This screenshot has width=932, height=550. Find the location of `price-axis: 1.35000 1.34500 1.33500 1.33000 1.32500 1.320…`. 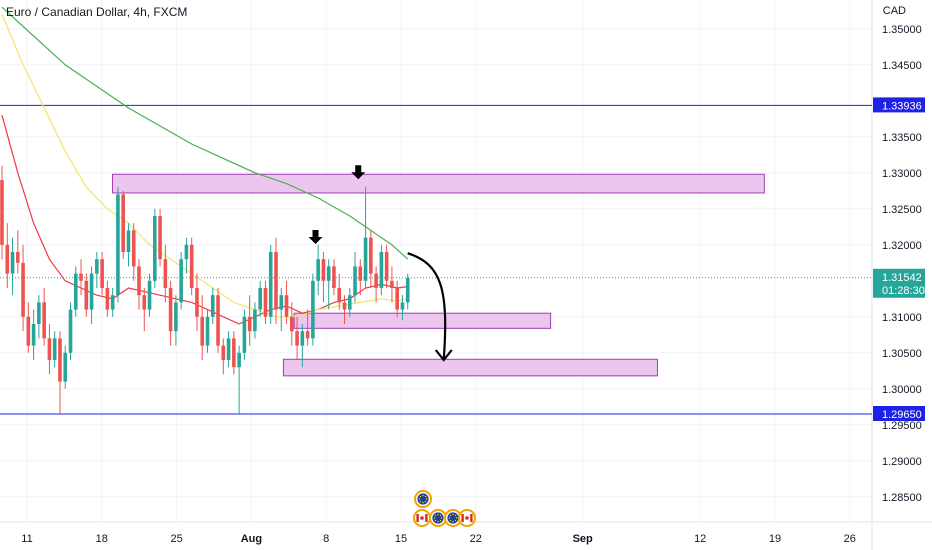

price-axis: 1.35000 1.34500 1.33500 1.33000 1.32500 1.320… is located at coordinates (899, 264).